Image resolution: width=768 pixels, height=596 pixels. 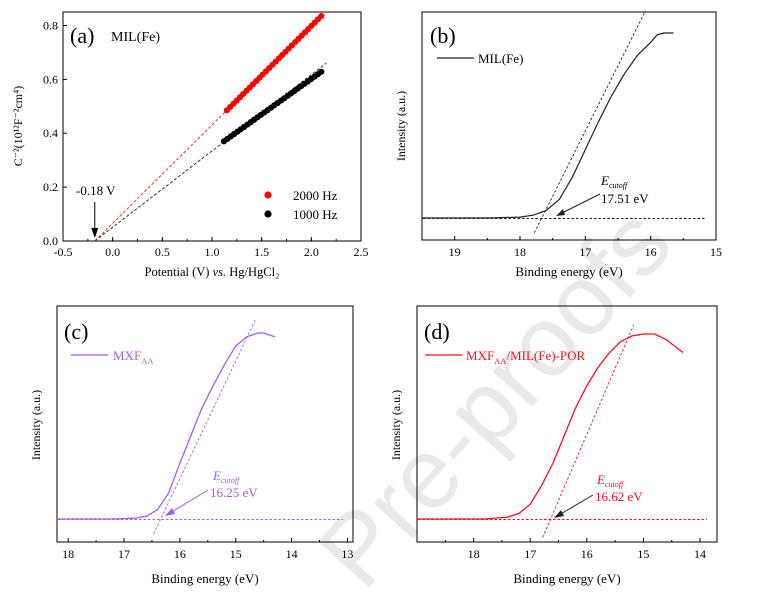 What do you see at coordinates (96, 190) in the screenshot?
I see `annotation-intercept: -0.18 V` at bounding box center [96, 190].